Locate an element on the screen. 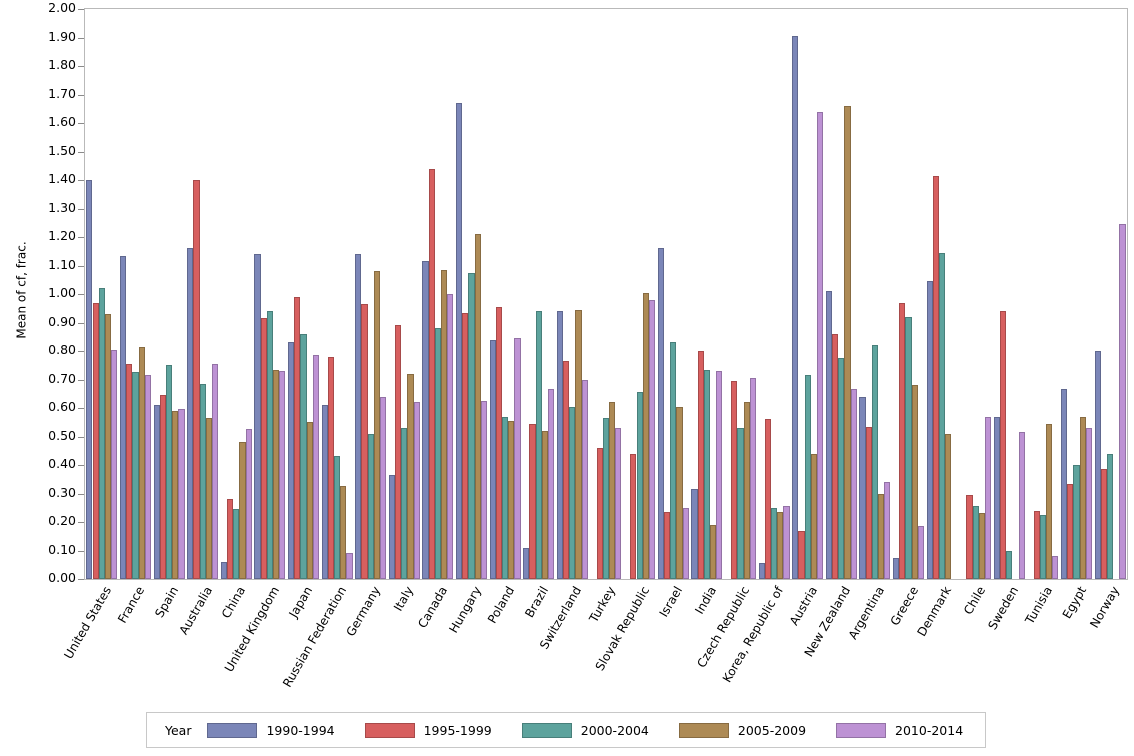  x-tick-label: Greece is located at coordinates (904, 606).